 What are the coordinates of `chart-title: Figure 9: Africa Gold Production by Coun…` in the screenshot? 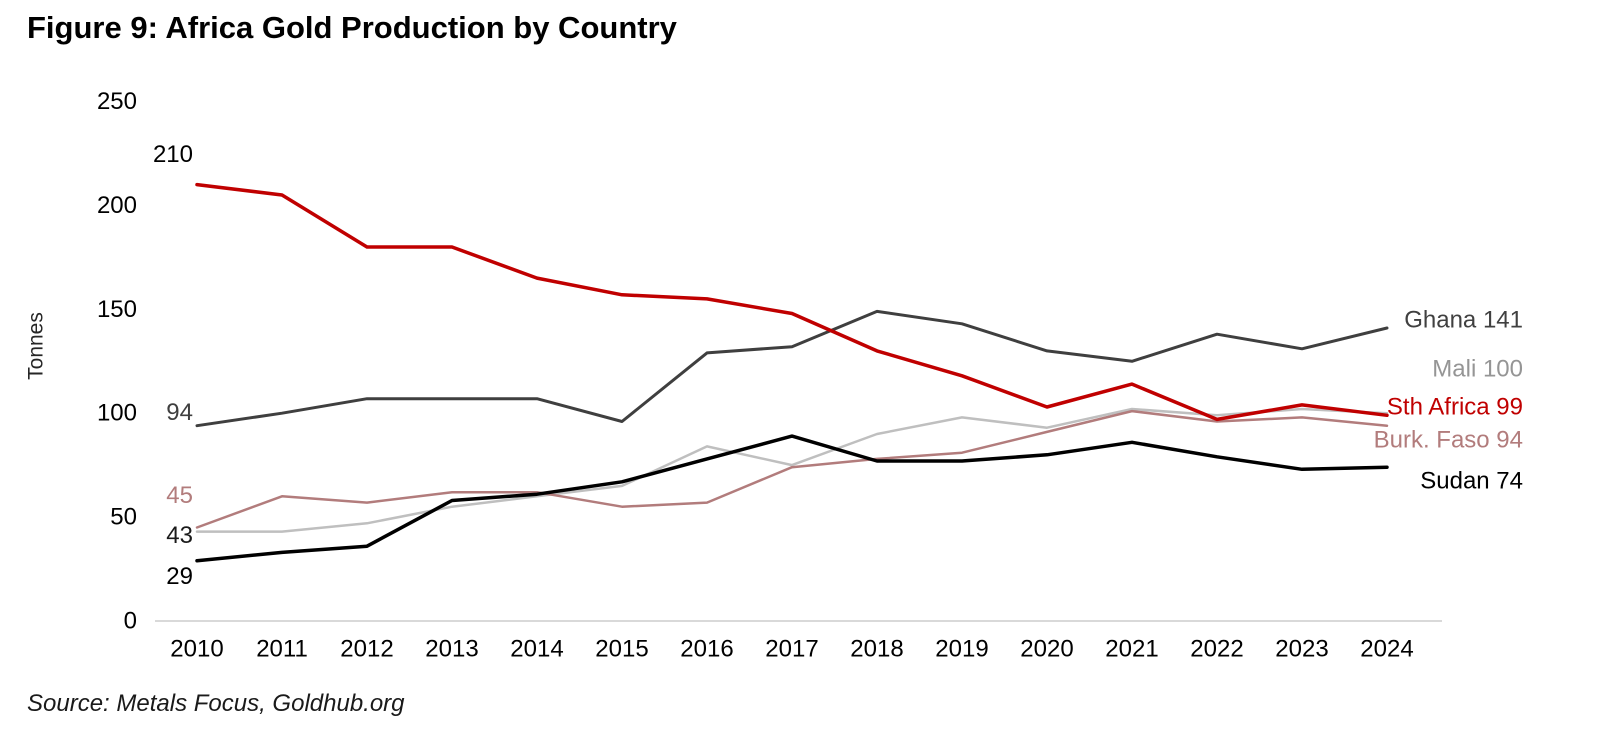 It's located at (352, 27).